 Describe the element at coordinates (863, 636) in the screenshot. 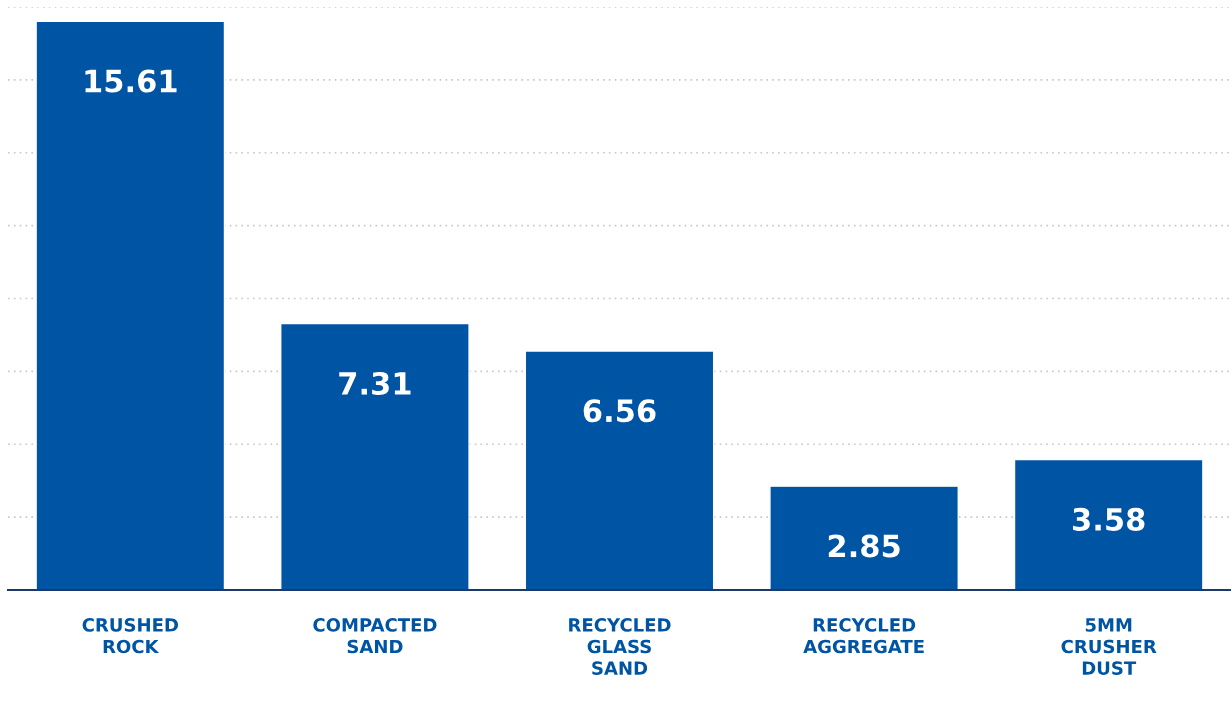

I see `x-tick-label: RECYCLED AGGREGATE` at that location.